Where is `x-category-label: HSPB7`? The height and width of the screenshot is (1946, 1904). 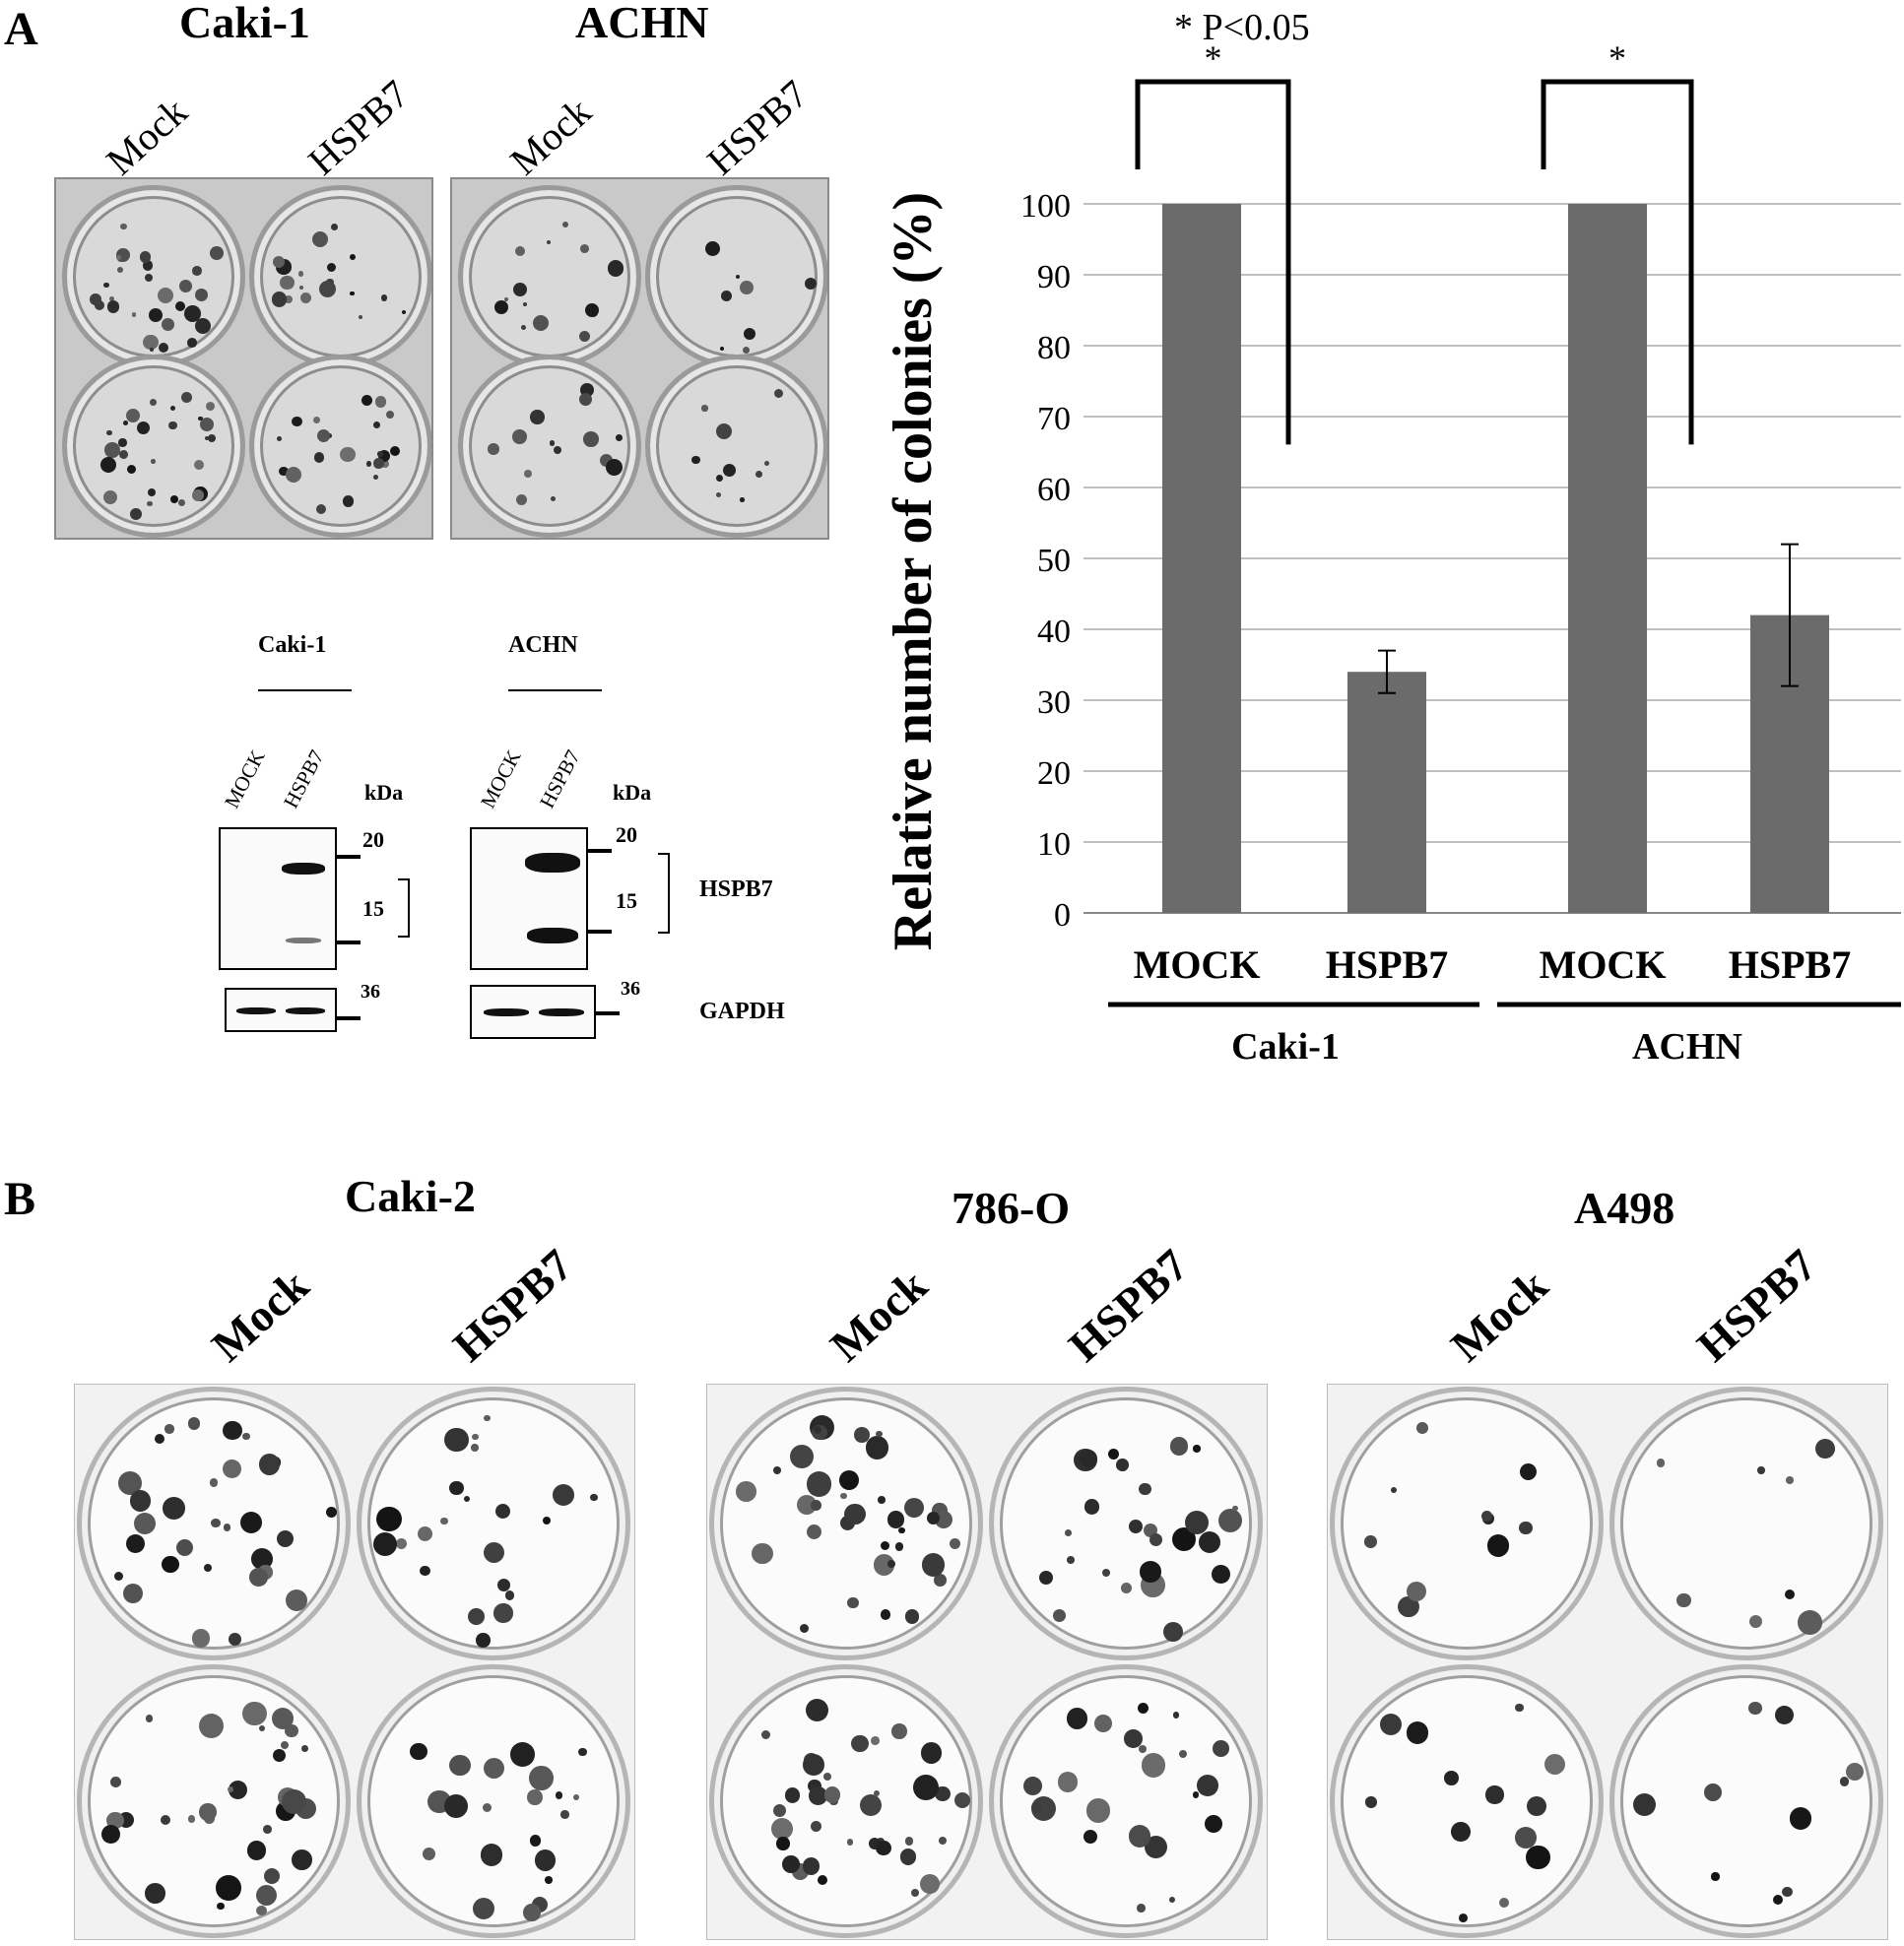 x-category-label: HSPB7 is located at coordinates (1387, 964).